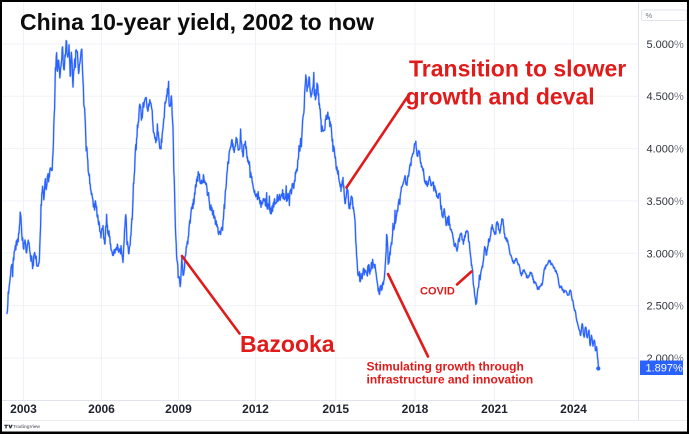 This screenshot has width=689, height=439. I want to click on svg-text: 2015, so click(335, 409).